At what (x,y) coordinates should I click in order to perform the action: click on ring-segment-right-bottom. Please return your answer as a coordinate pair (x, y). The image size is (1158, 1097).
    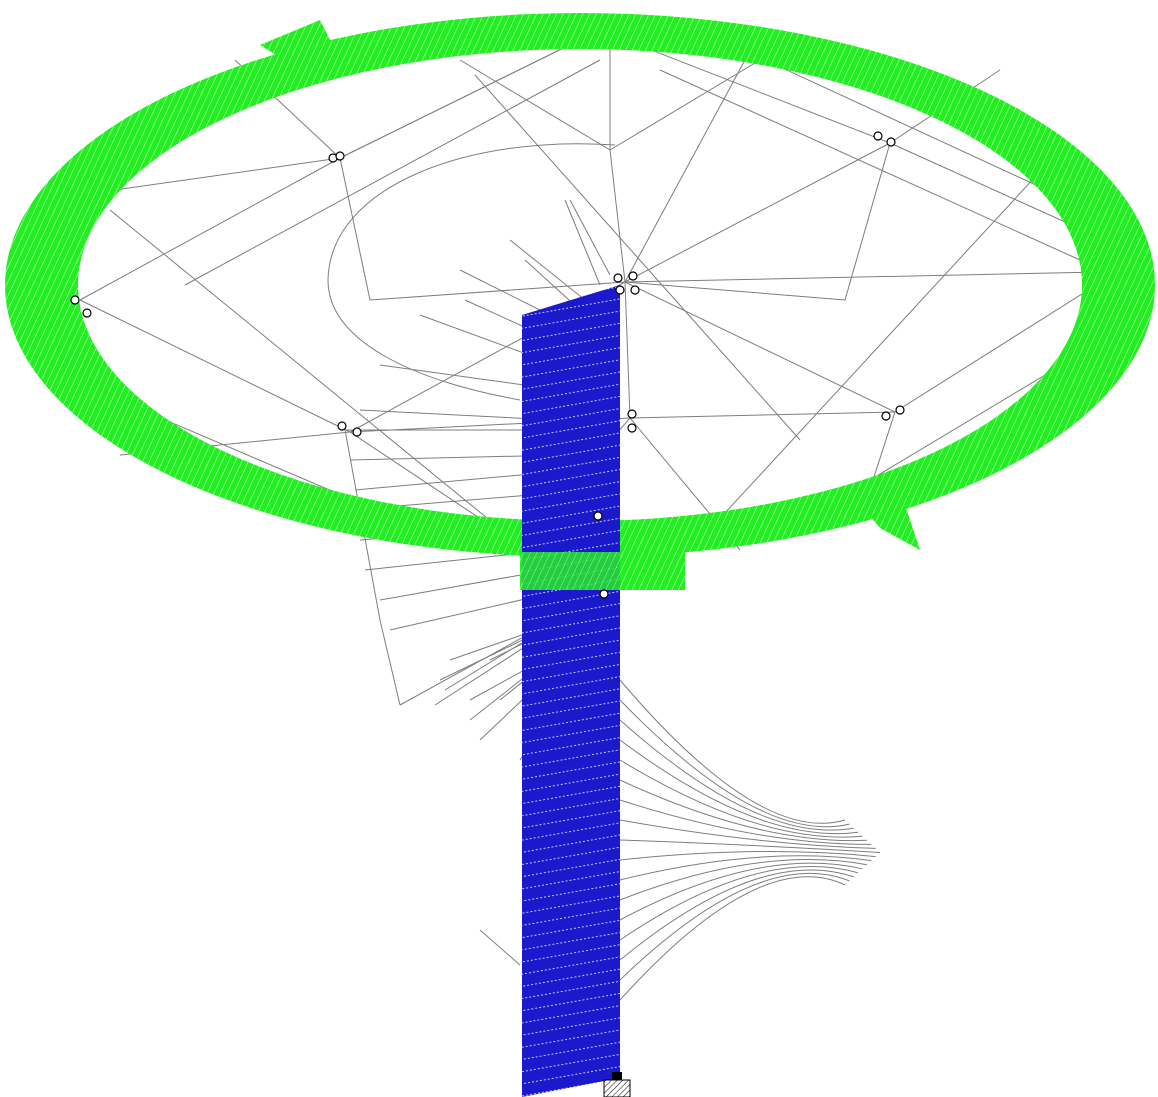
    Looking at the image, I should click on (892, 527).